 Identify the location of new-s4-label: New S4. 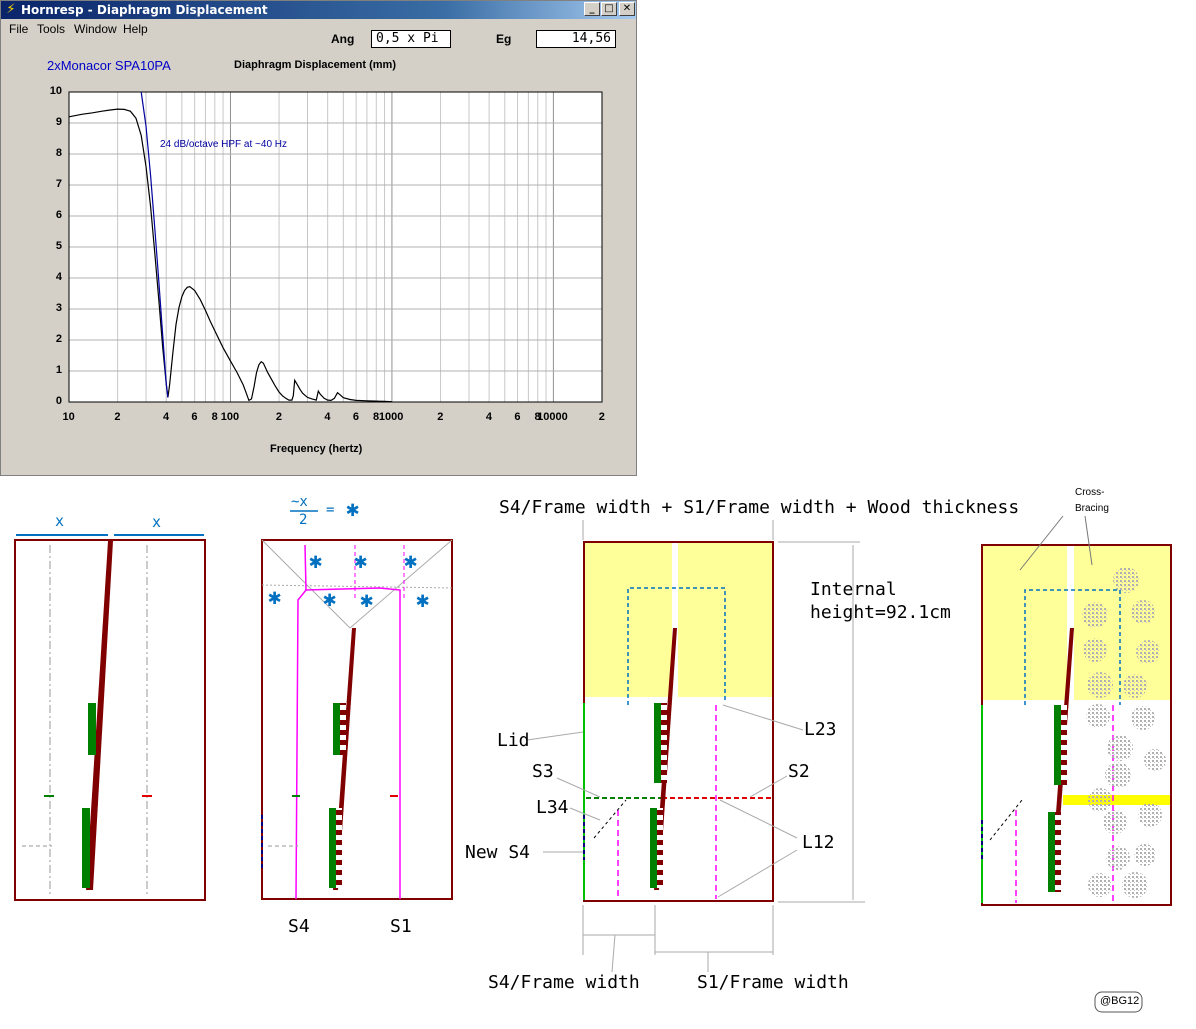
(498, 852).